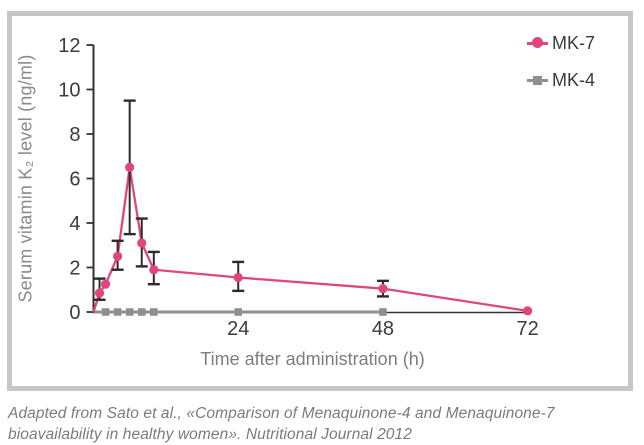 This screenshot has height=445, width=644. What do you see at coordinates (74, 224) in the screenshot?
I see `y-tick-label: 4` at bounding box center [74, 224].